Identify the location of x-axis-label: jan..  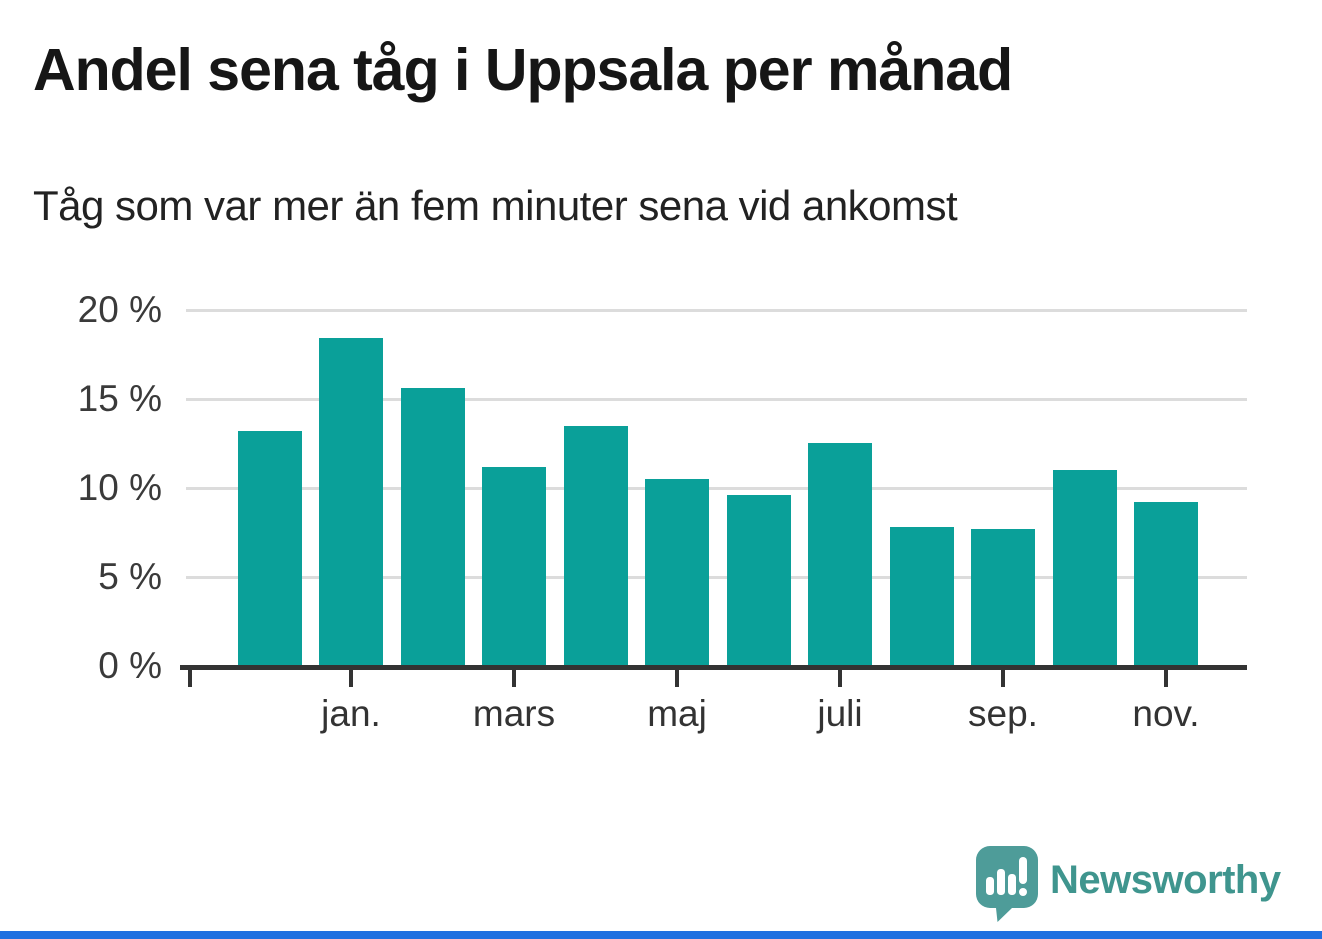
(351, 713).